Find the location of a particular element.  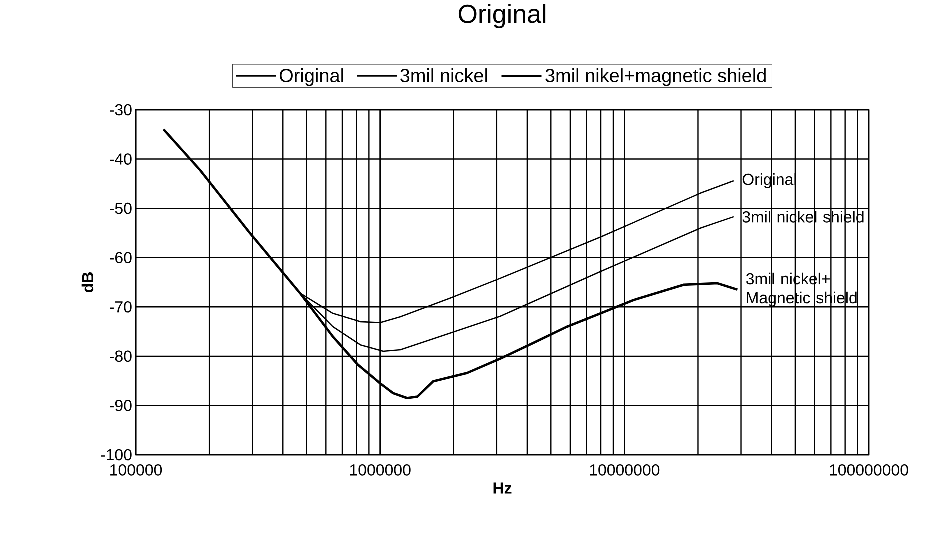

y-tick-label: -30 is located at coordinates (121, 110).